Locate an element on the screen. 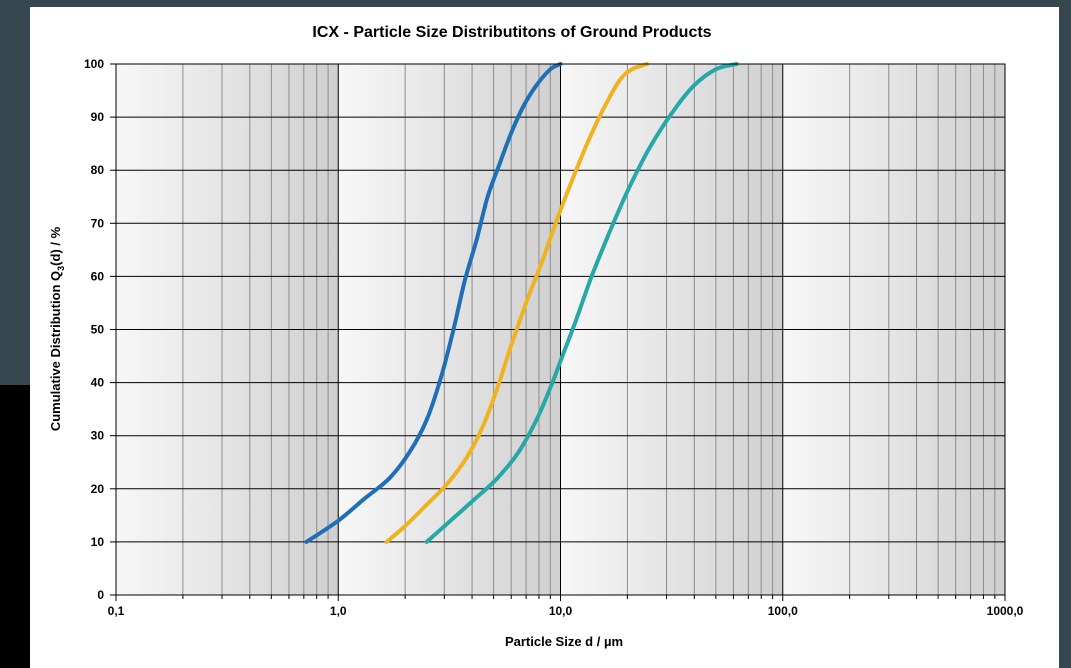 The width and height of the screenshot is (1071, 668). x-tick-label: 100,0 is located at coordinates (783, 611).